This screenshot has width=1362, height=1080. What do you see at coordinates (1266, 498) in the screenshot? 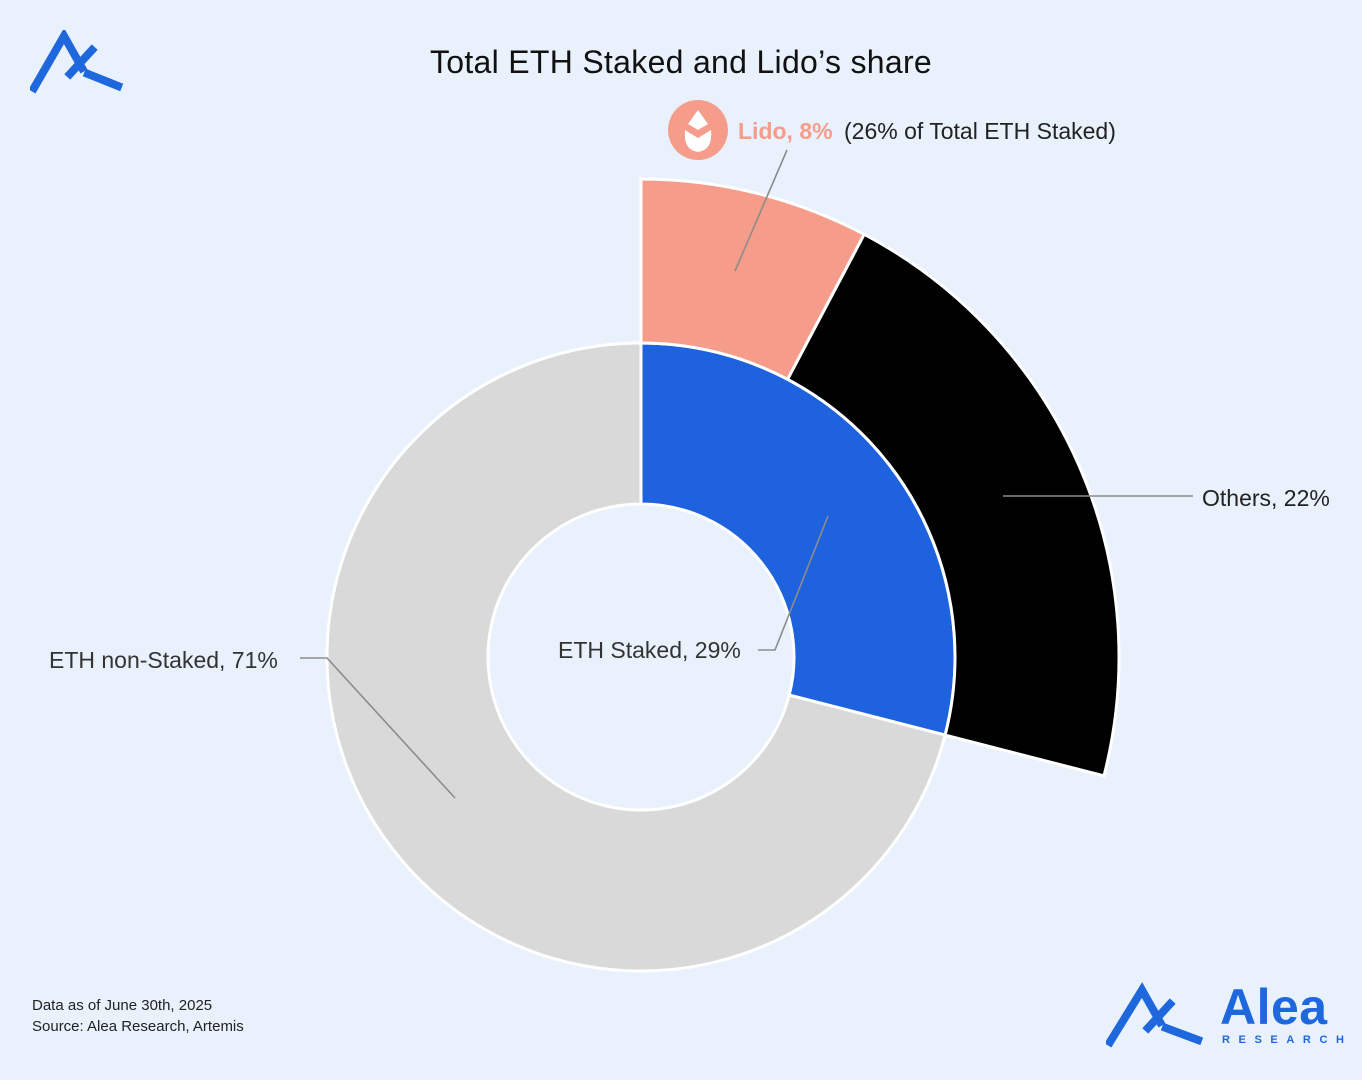
I see `others-label: Others, 22%` at bounding box center [1266, 498].